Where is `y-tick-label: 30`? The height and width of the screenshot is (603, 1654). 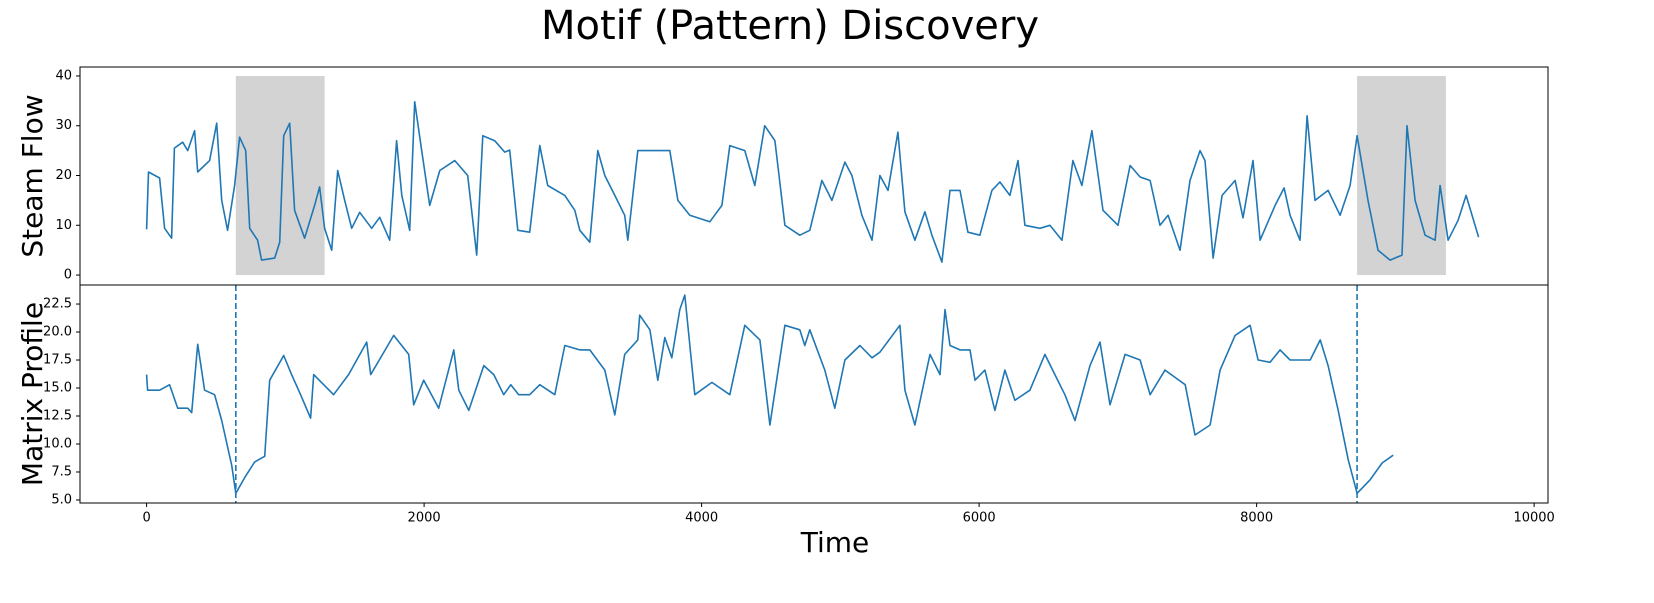
y-tick-label: 30 is located at coordinates (63, 125).